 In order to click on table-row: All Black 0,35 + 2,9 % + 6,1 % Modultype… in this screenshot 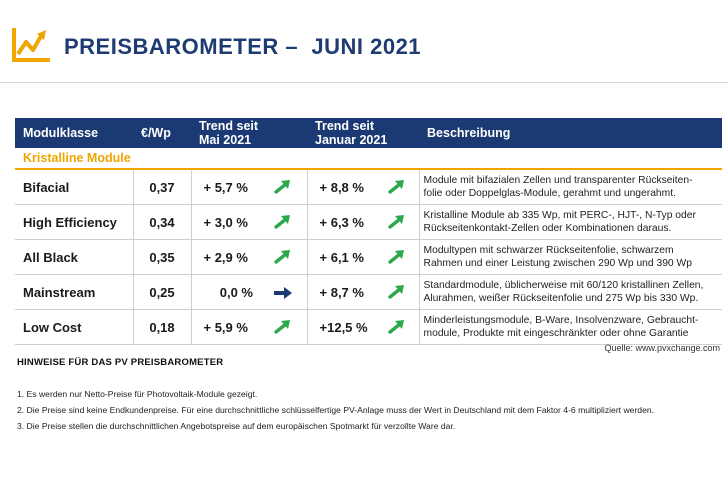, I will do `click(369, 257)`.